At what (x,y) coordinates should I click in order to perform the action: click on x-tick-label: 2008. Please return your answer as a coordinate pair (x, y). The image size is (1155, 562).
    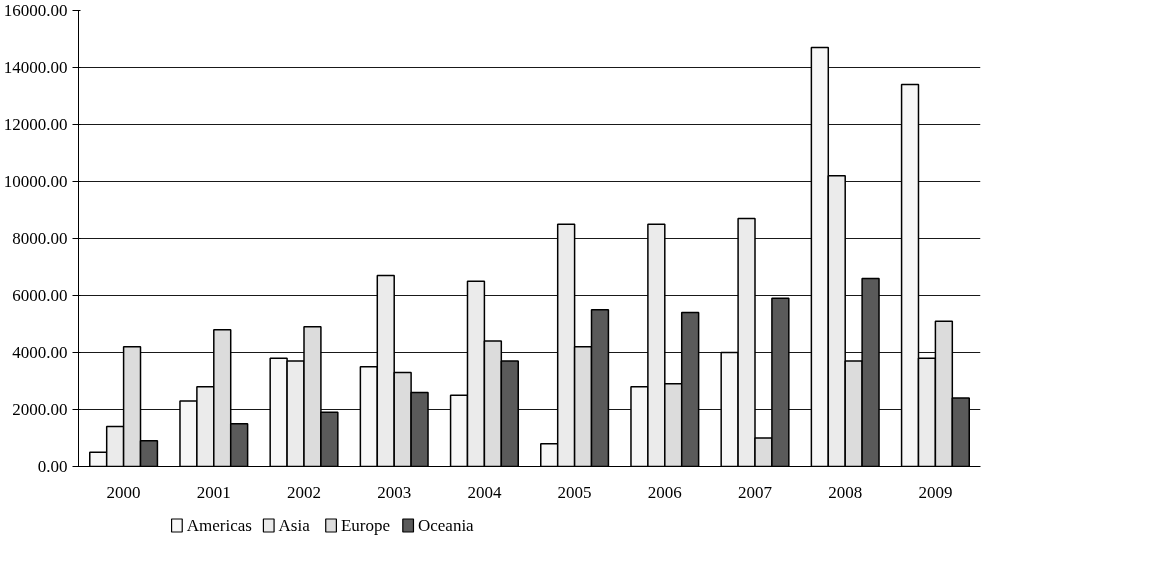
    Looking at the image, I should click on (845, 492).